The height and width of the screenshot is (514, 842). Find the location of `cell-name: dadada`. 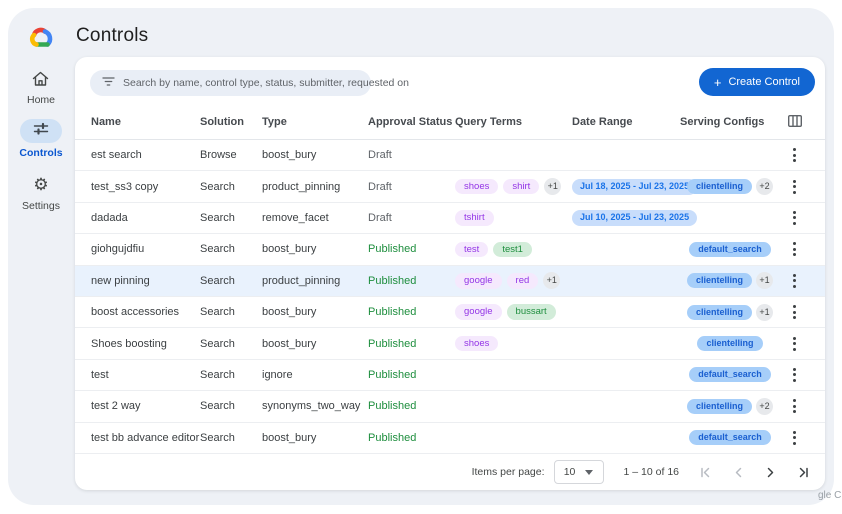

cell-name: dadada is located at coordinates (109, 217).